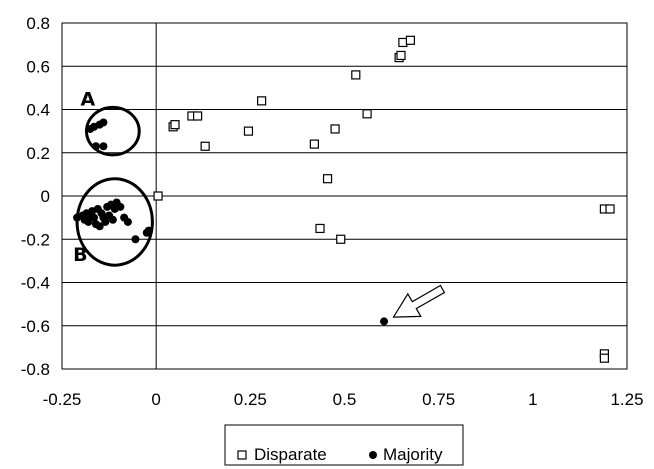  I want to click on y-tick-label: 0.8, so click(38, 23).